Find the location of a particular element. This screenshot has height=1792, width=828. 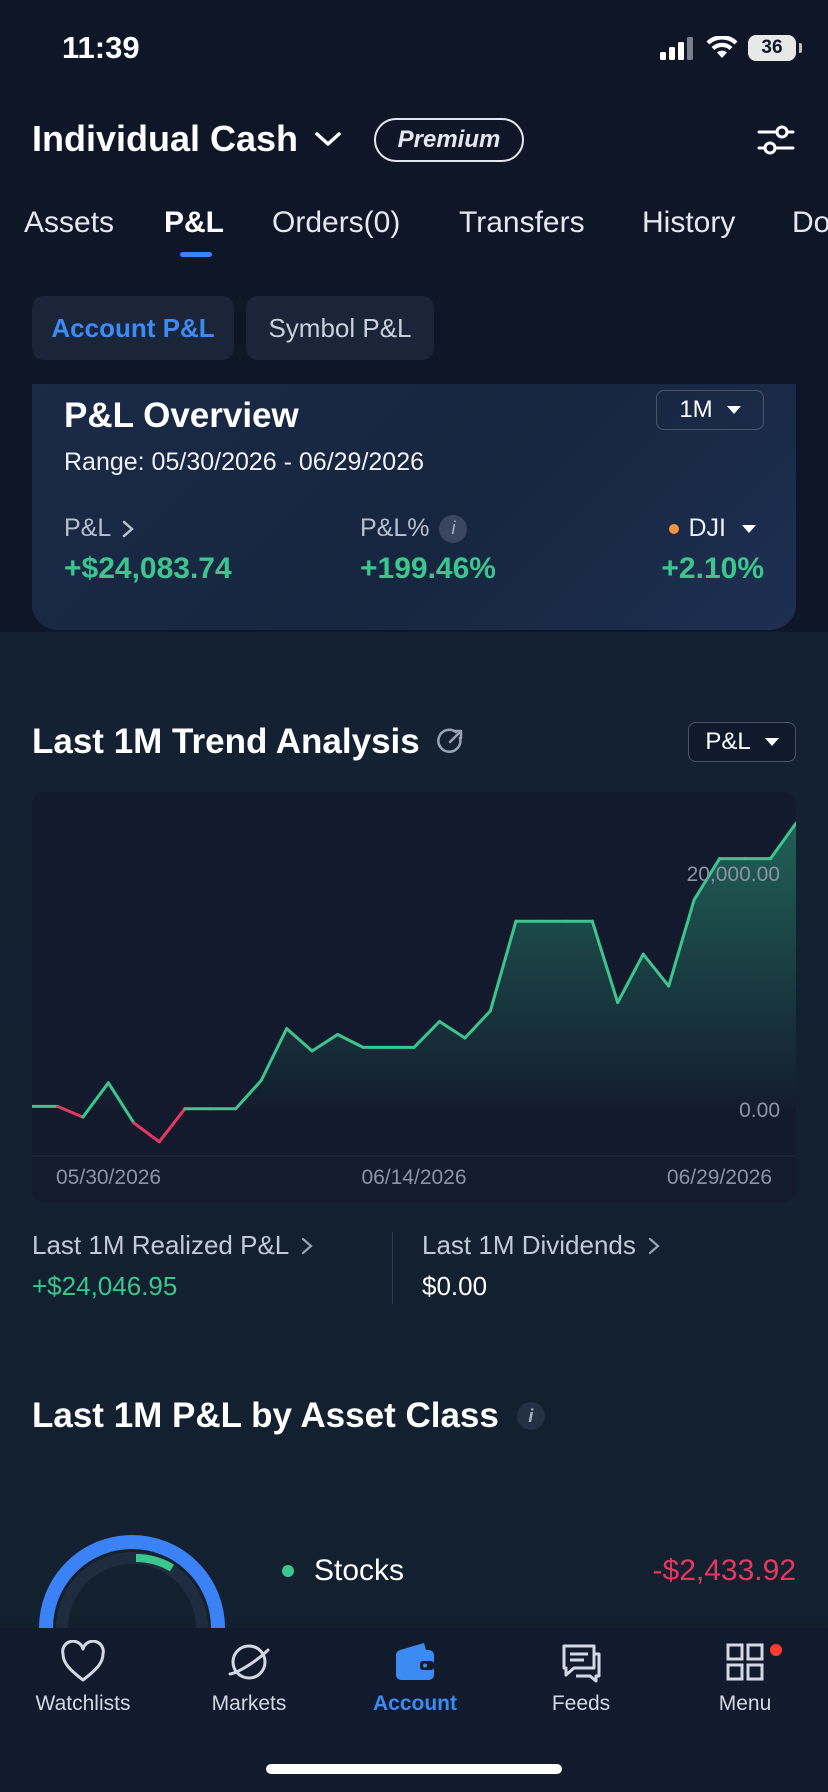

plpct-label-text: P&L% is located at coordinates (395, 528).